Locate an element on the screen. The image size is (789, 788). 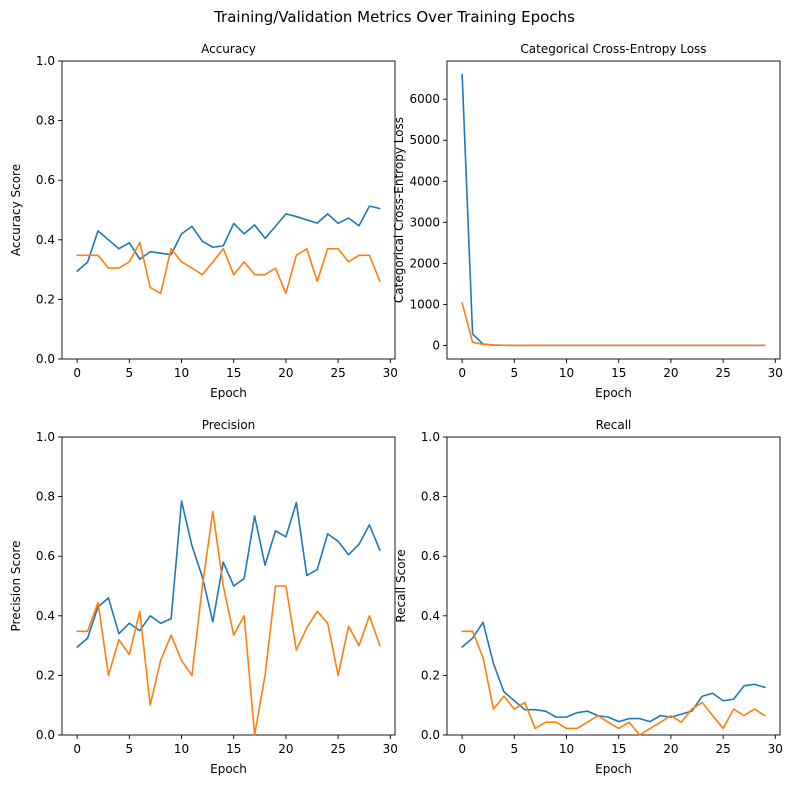
recall-title: Recall is located at coordinates (614, 425).